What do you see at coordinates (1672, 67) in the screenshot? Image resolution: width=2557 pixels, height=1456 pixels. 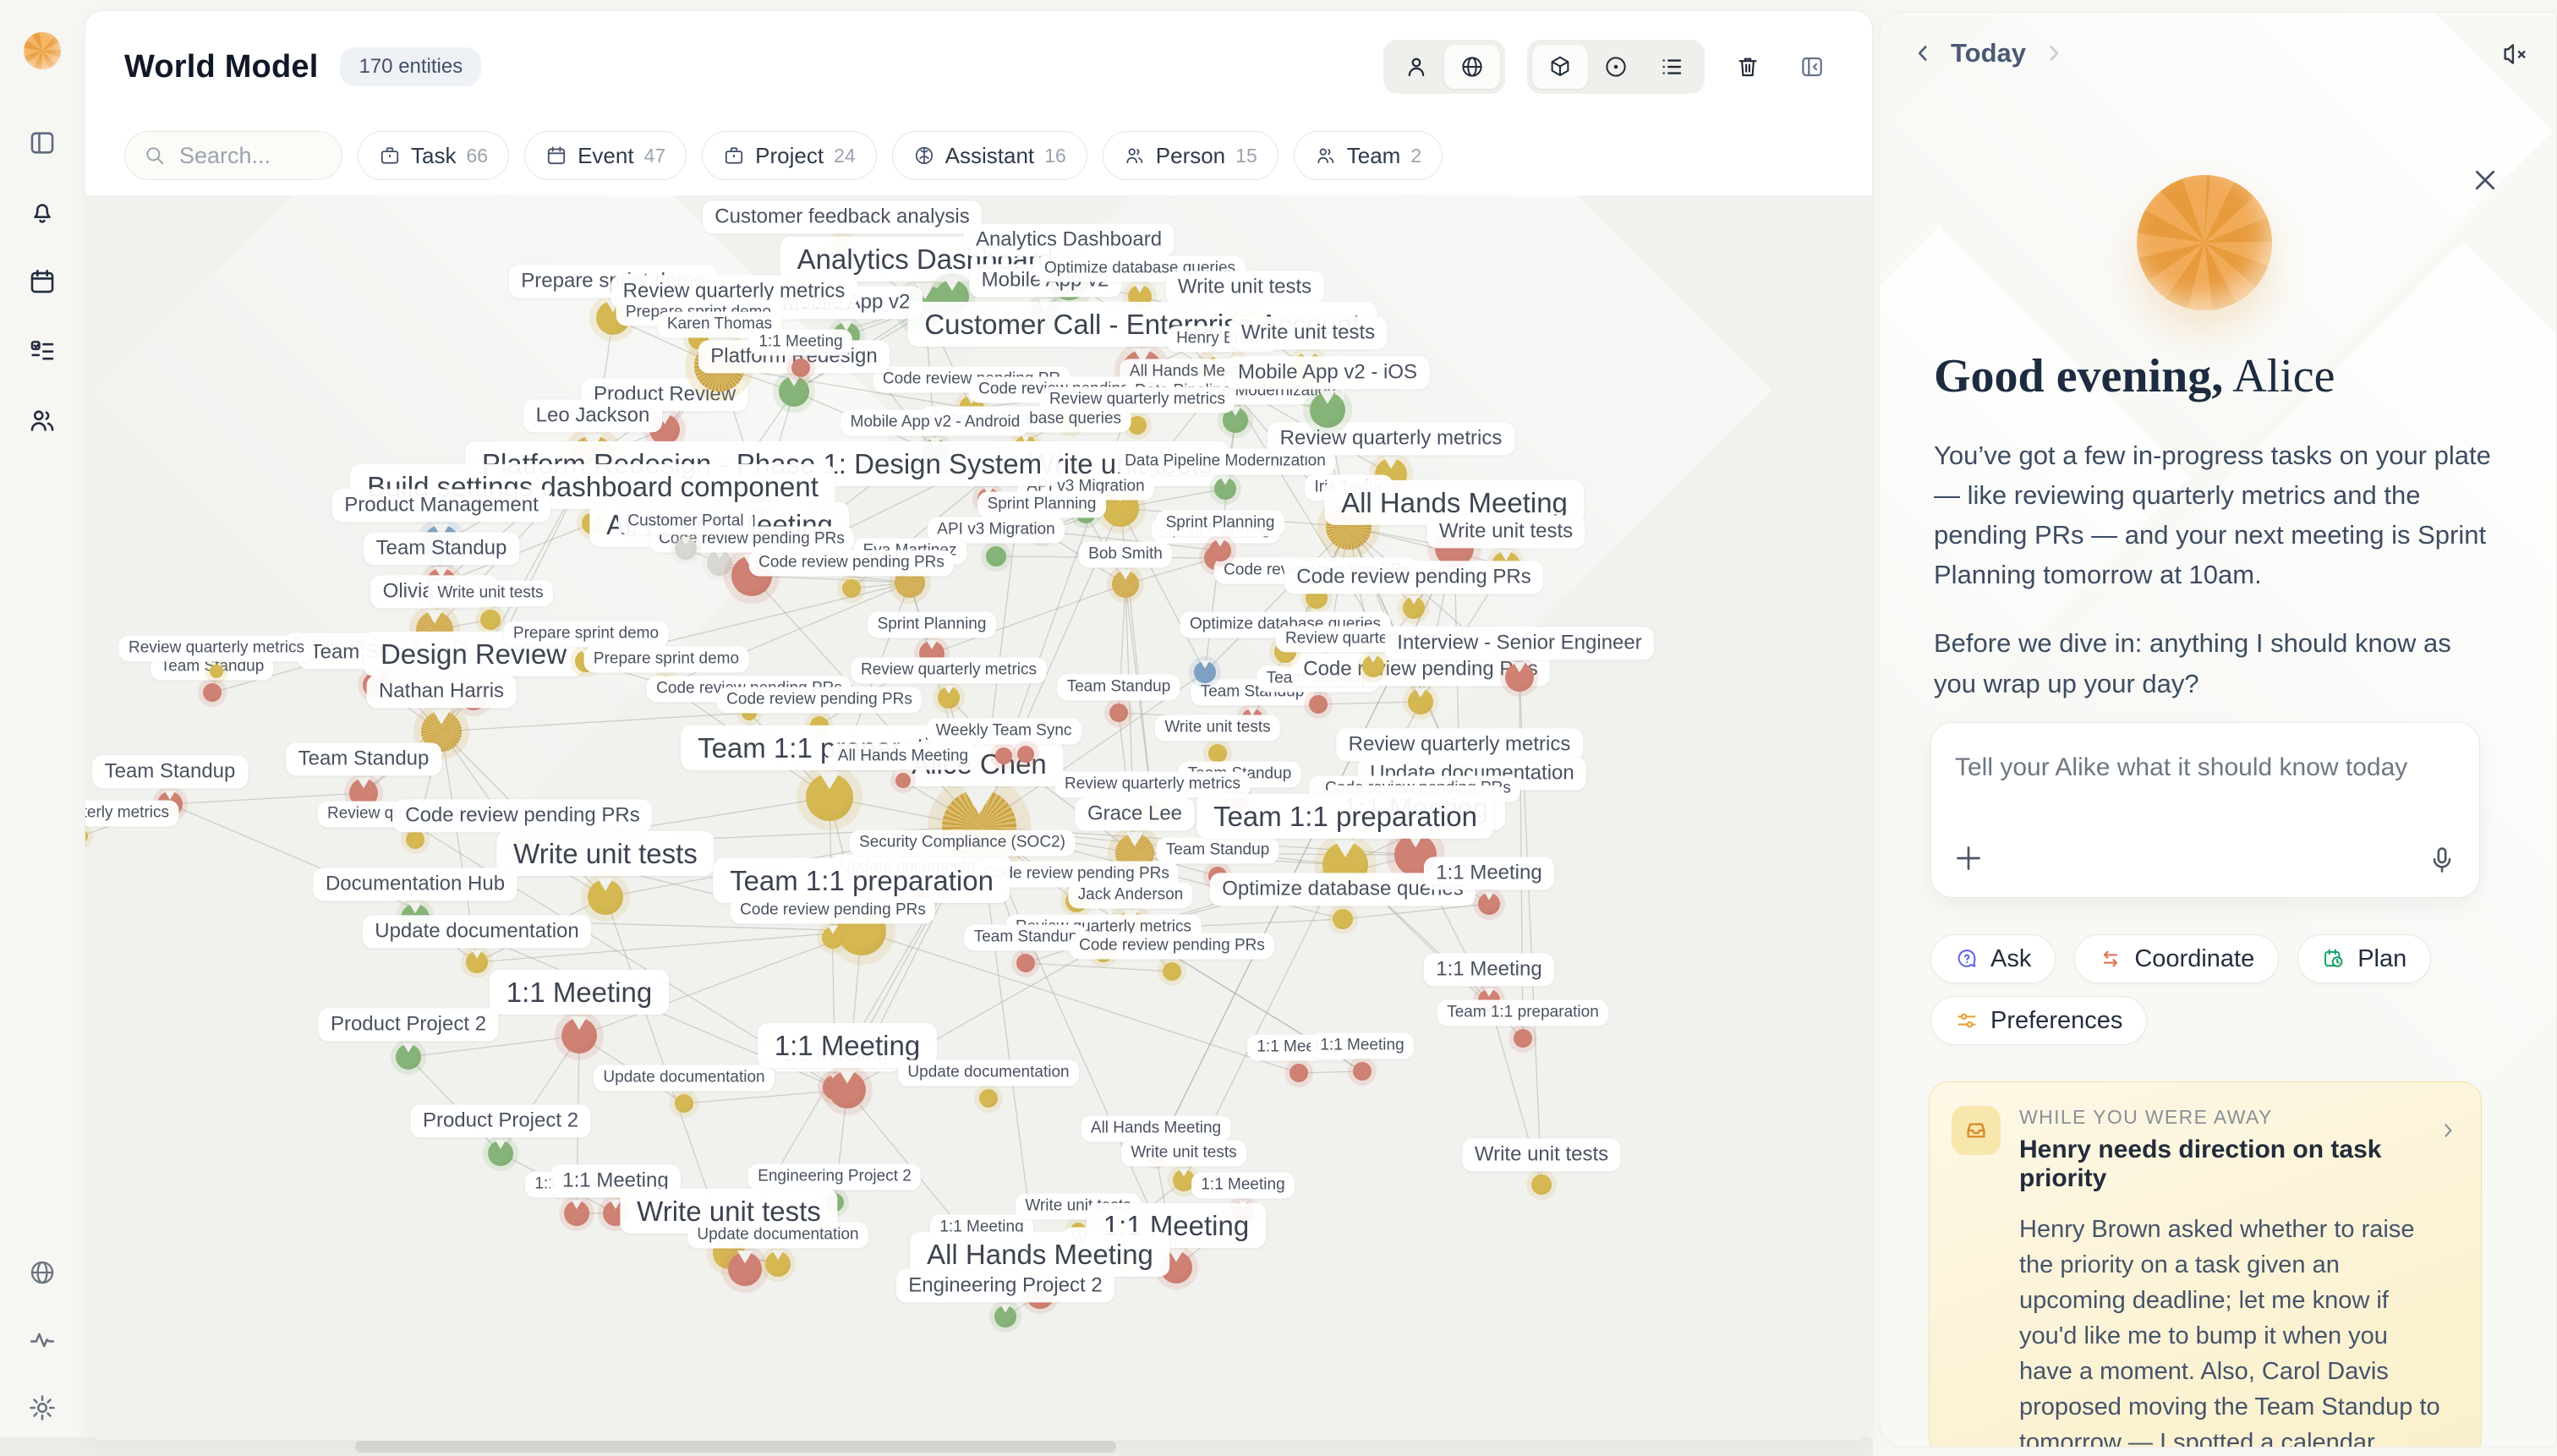 I see `list-view-button` at bounding box center [1672, 67].